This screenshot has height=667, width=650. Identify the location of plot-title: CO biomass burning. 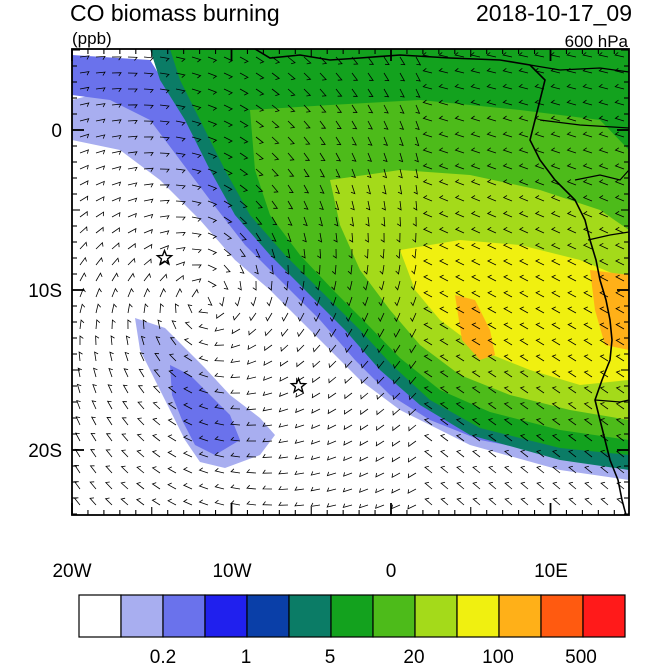
(175, 13).